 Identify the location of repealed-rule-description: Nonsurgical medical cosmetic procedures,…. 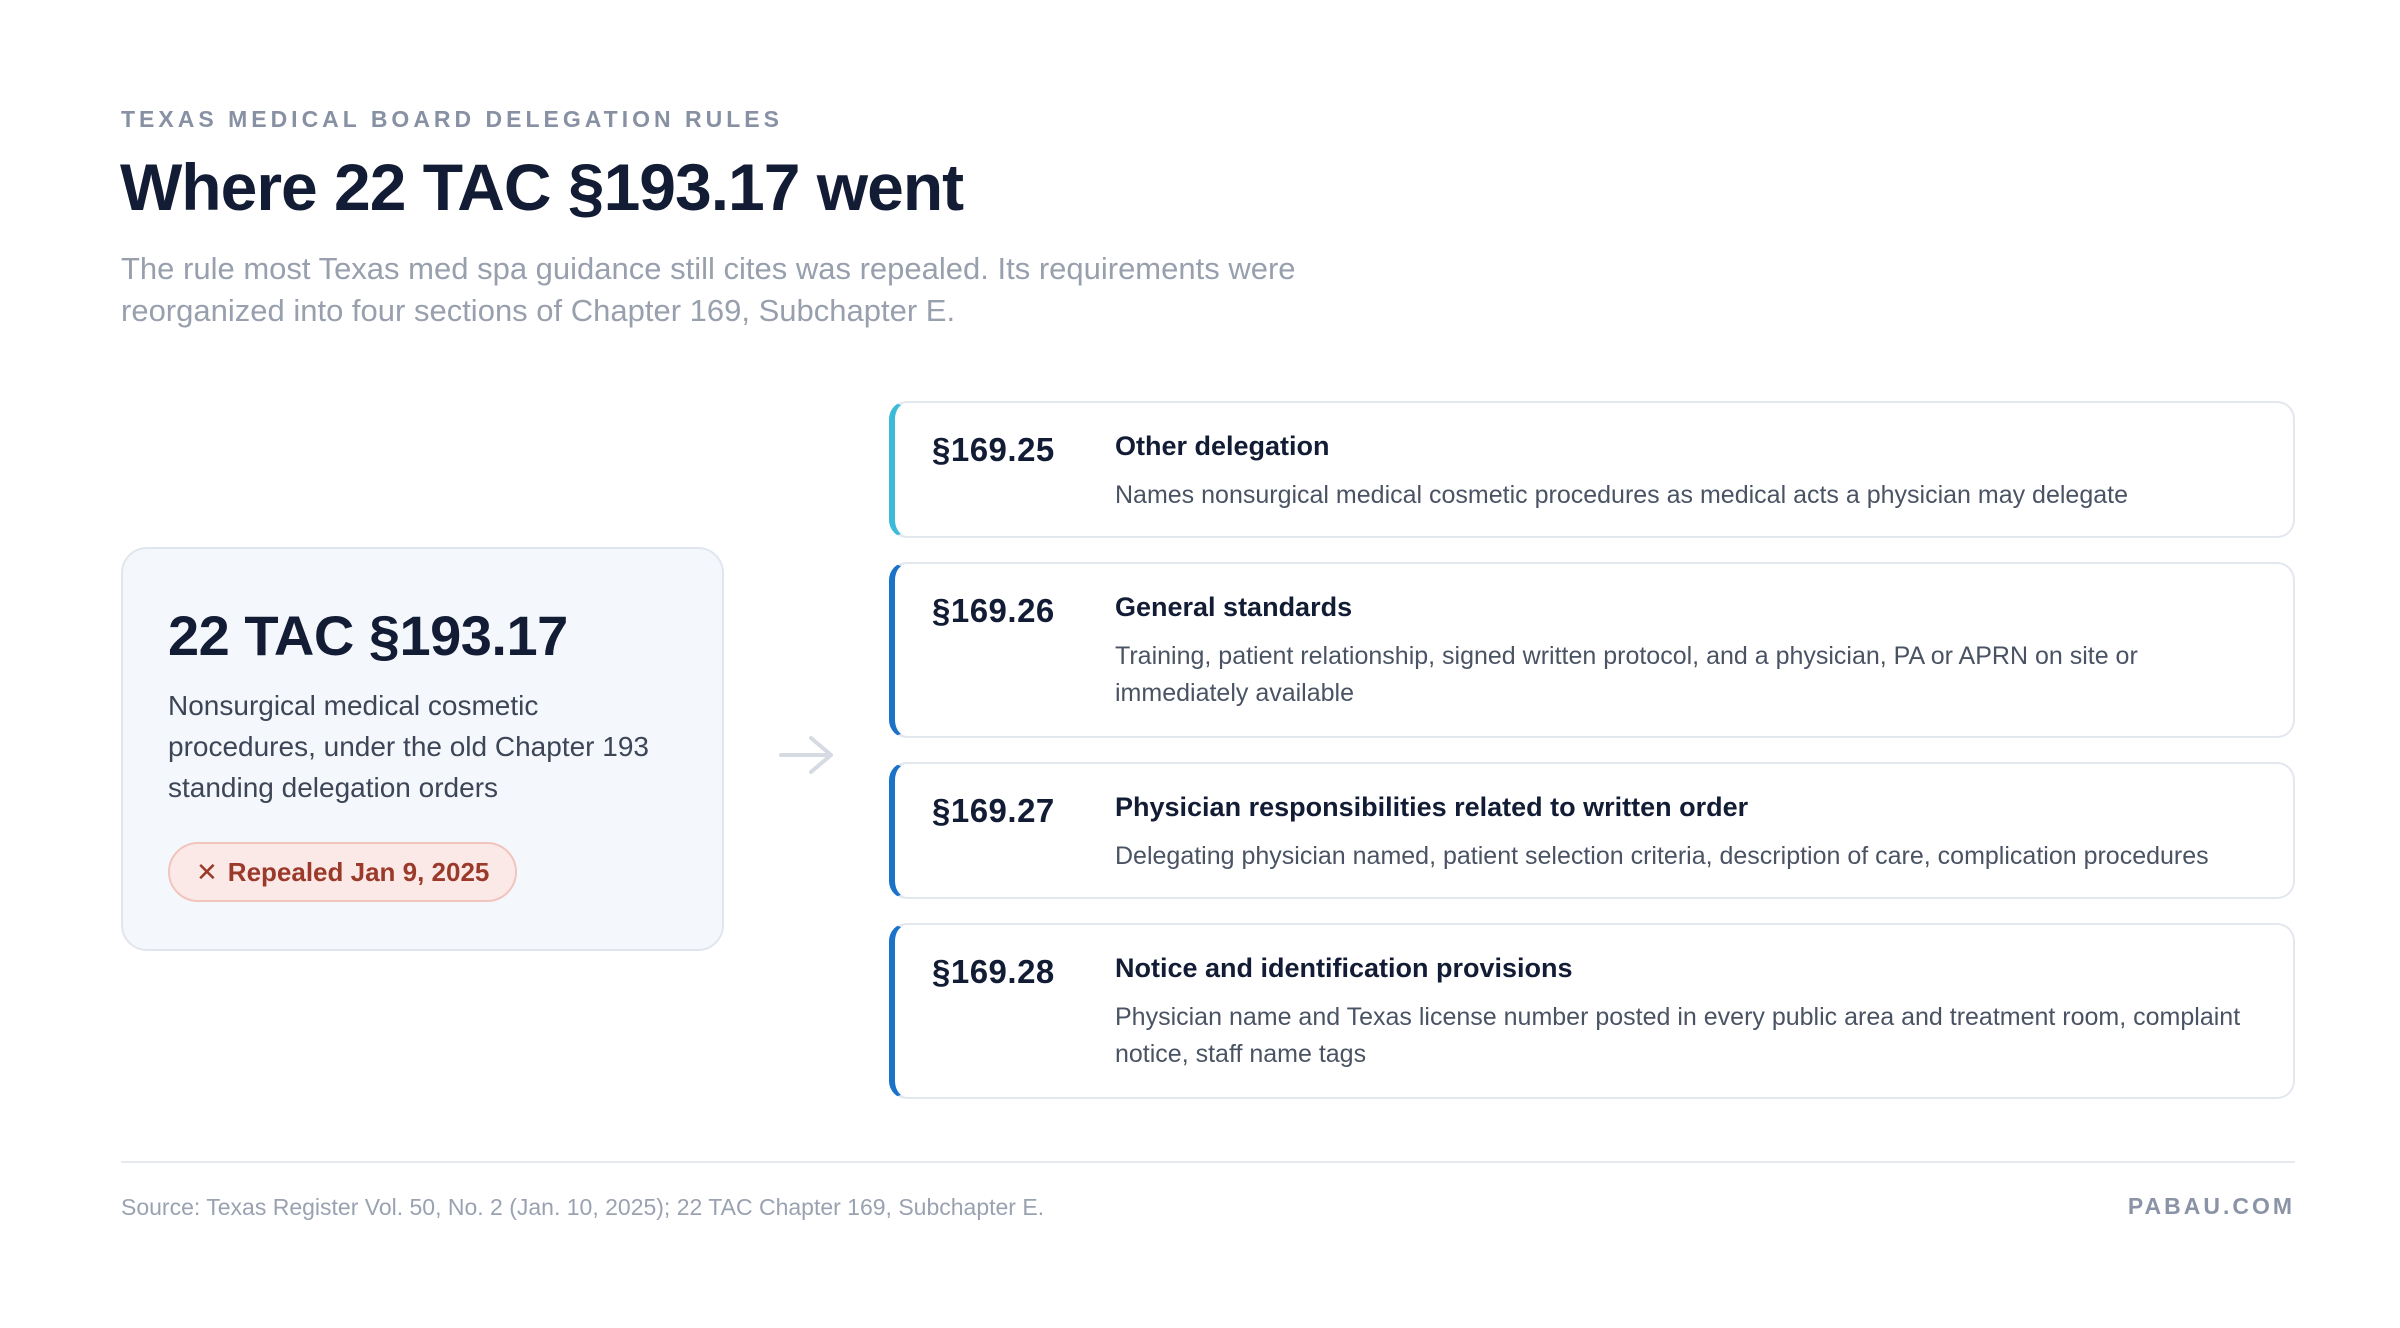
(408, 746).